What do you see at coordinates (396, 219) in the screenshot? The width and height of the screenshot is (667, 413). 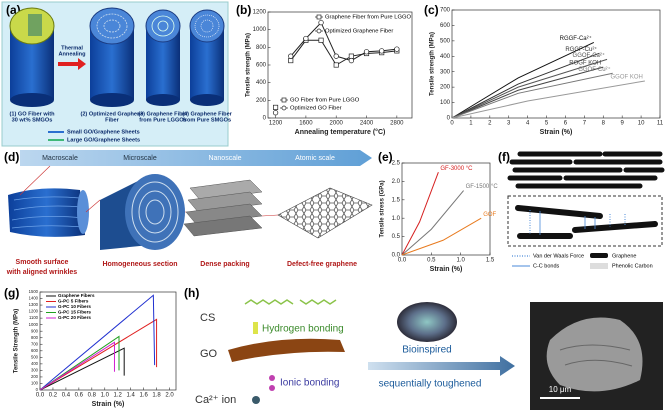 I see `y-tick-label: 1.0` at bounding box center [396, 219].